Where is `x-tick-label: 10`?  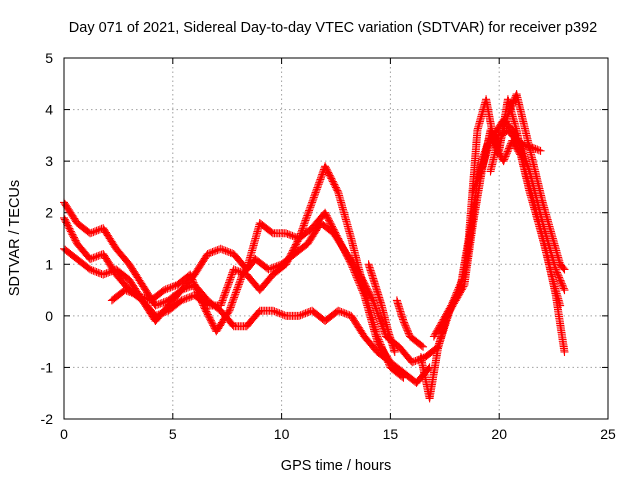 x-tick-label: 10 is located at coordinates (282, 434).